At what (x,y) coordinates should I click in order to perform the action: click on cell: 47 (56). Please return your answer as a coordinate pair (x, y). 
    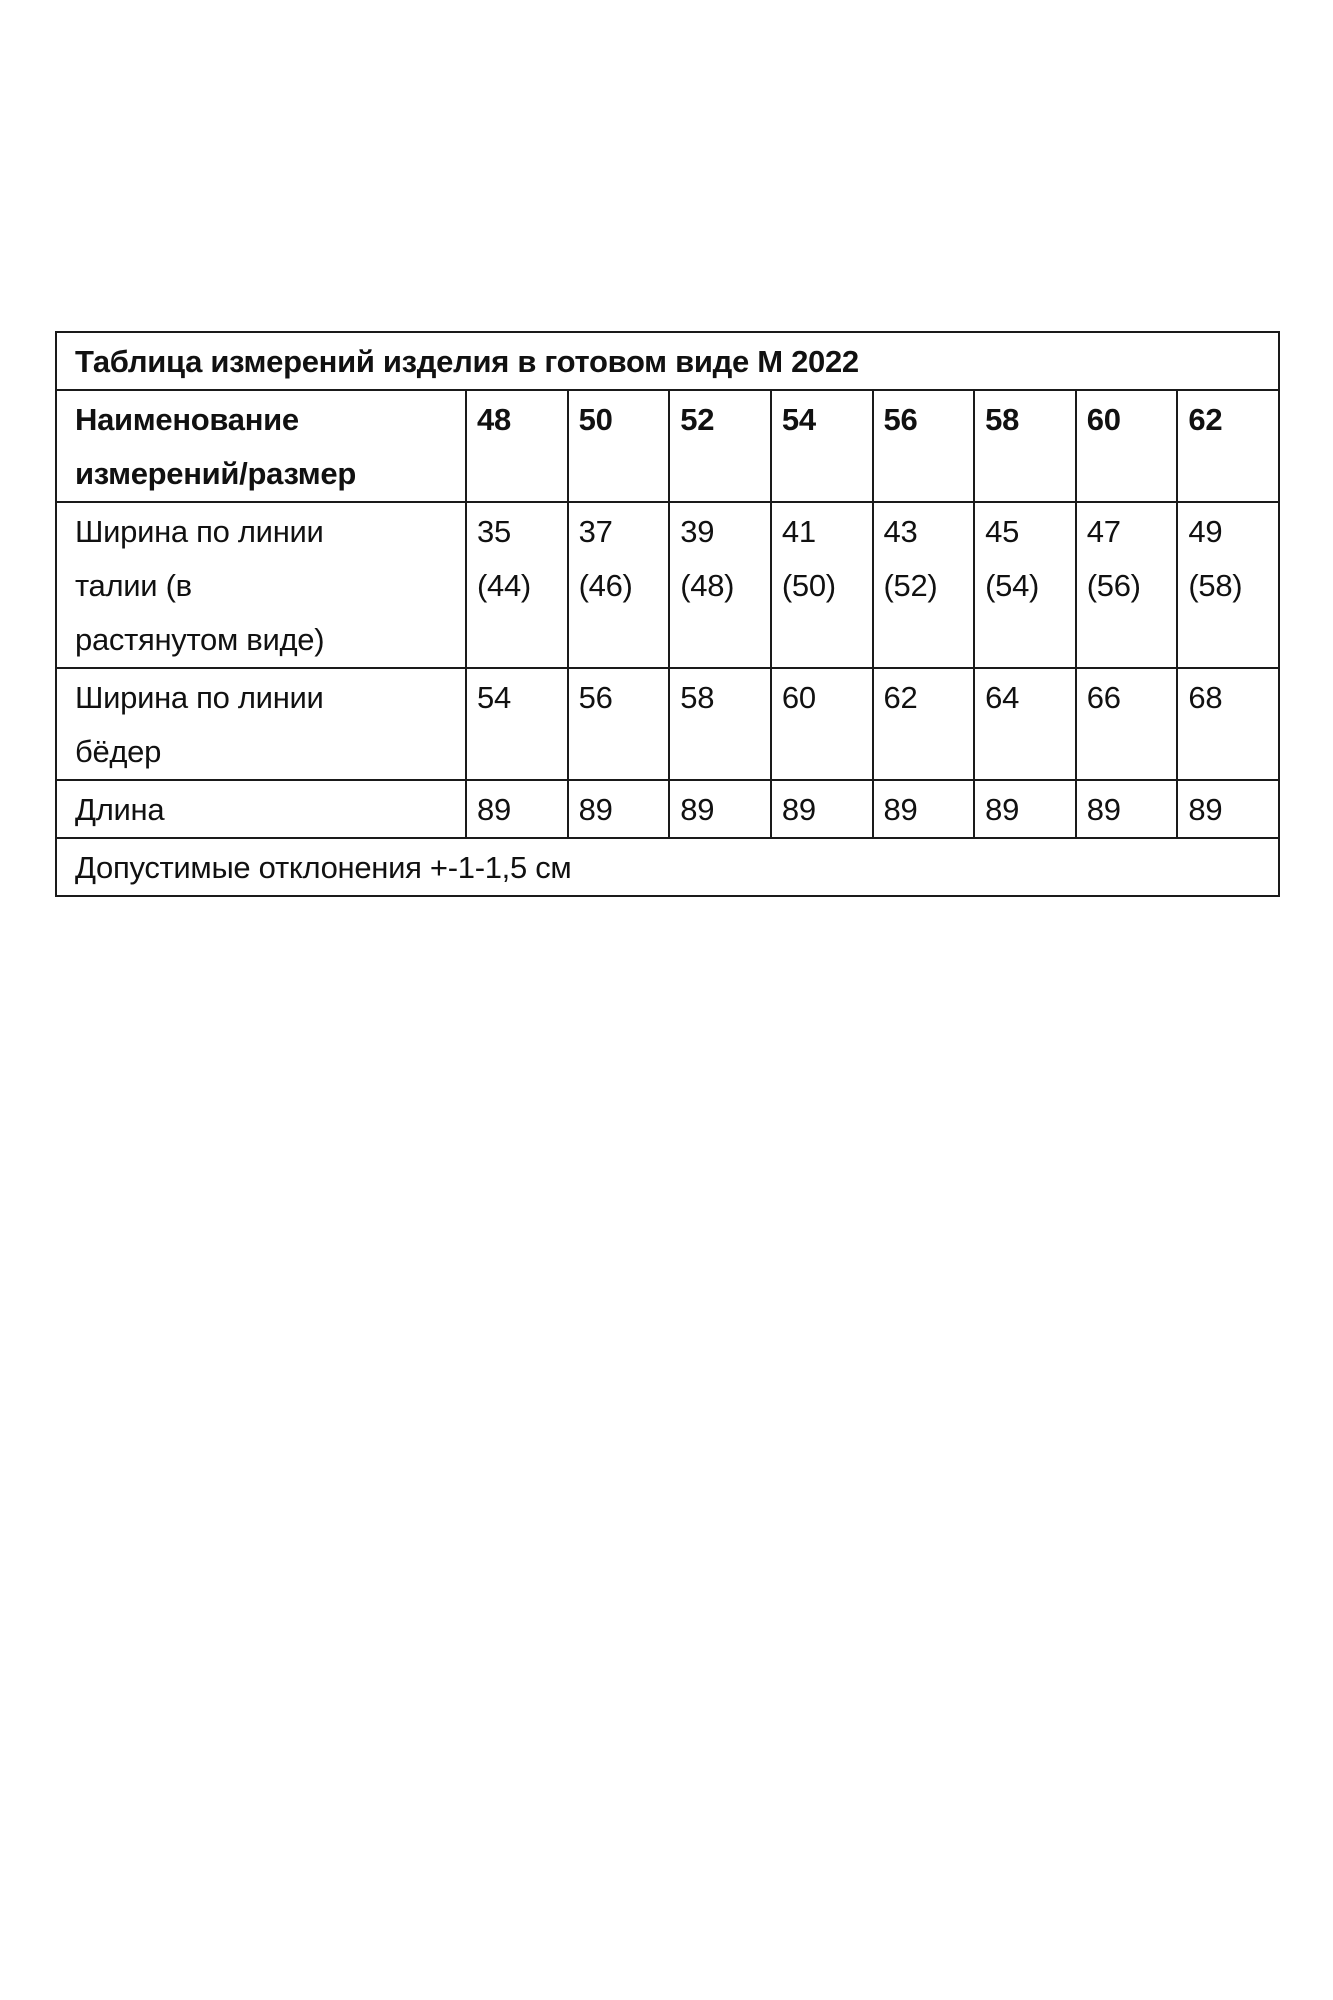
    Looking at the image, I should click on (1126, 585).